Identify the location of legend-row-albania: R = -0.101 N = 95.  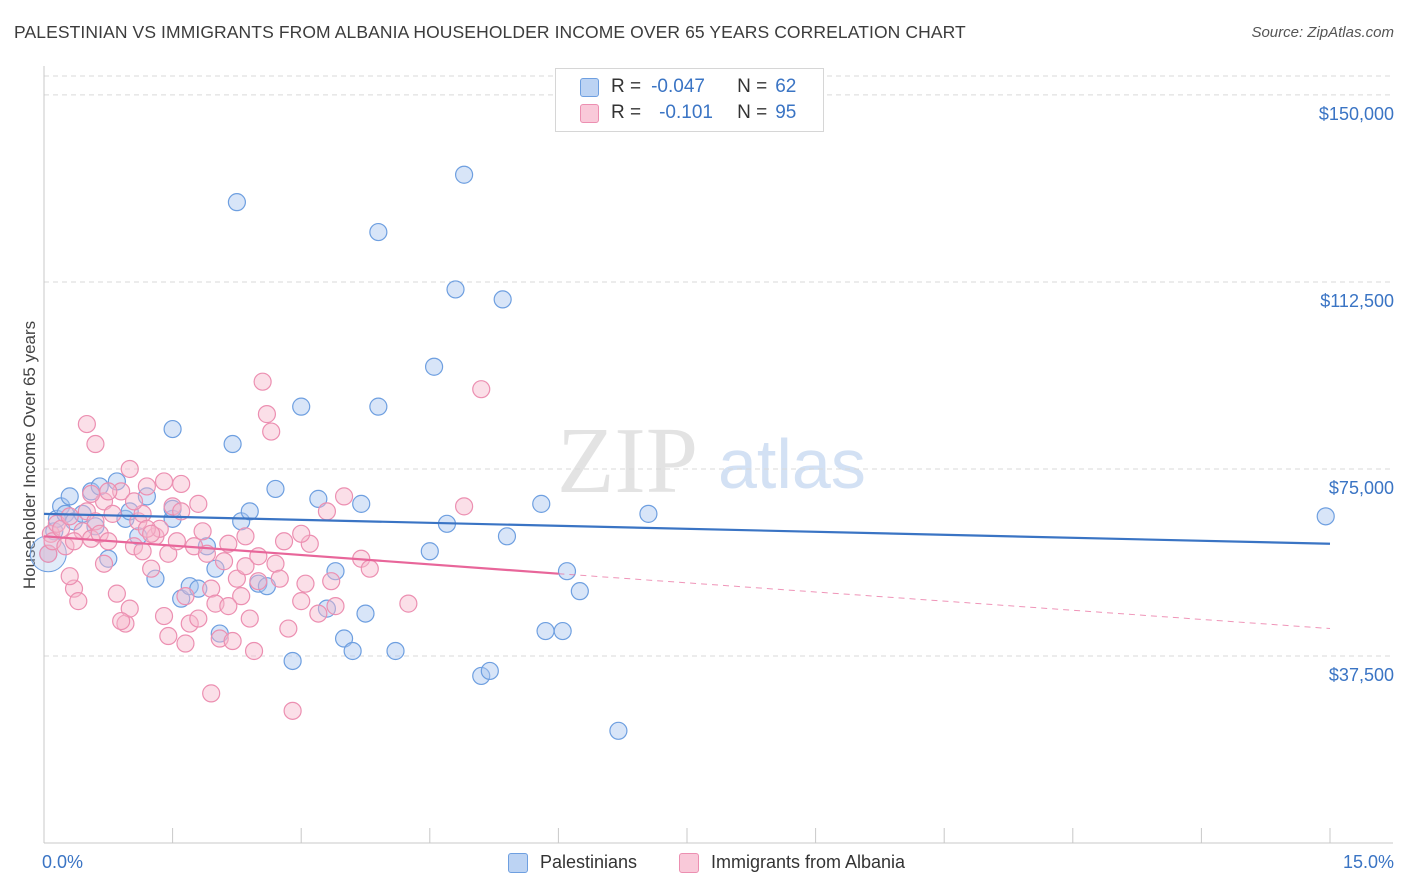
(688, 113).